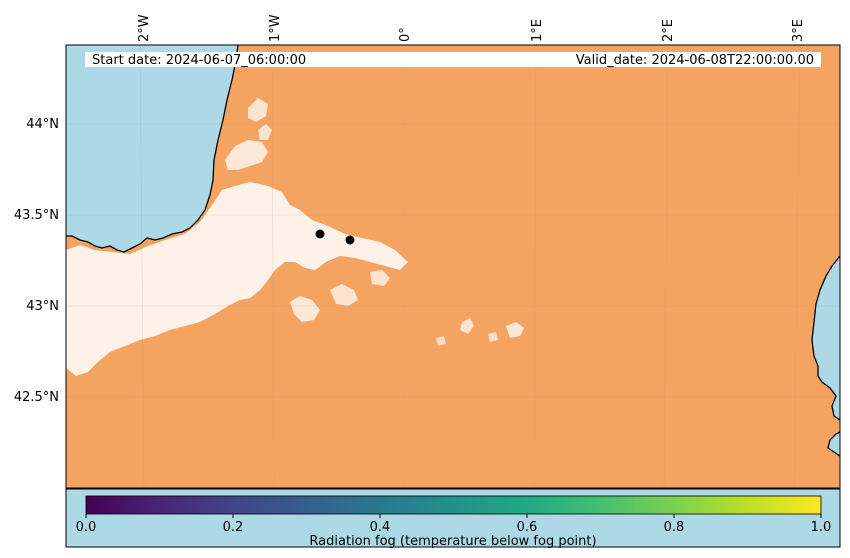  I want to click on colorbar-tick-label: 0.2, so click(233, 527).